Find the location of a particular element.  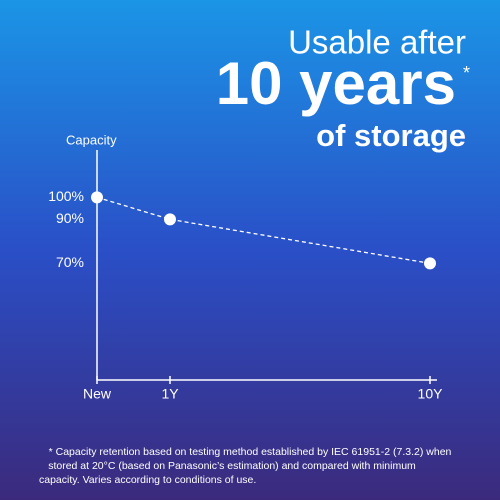

title-asterisk: * is located at coordinates (466, 73).